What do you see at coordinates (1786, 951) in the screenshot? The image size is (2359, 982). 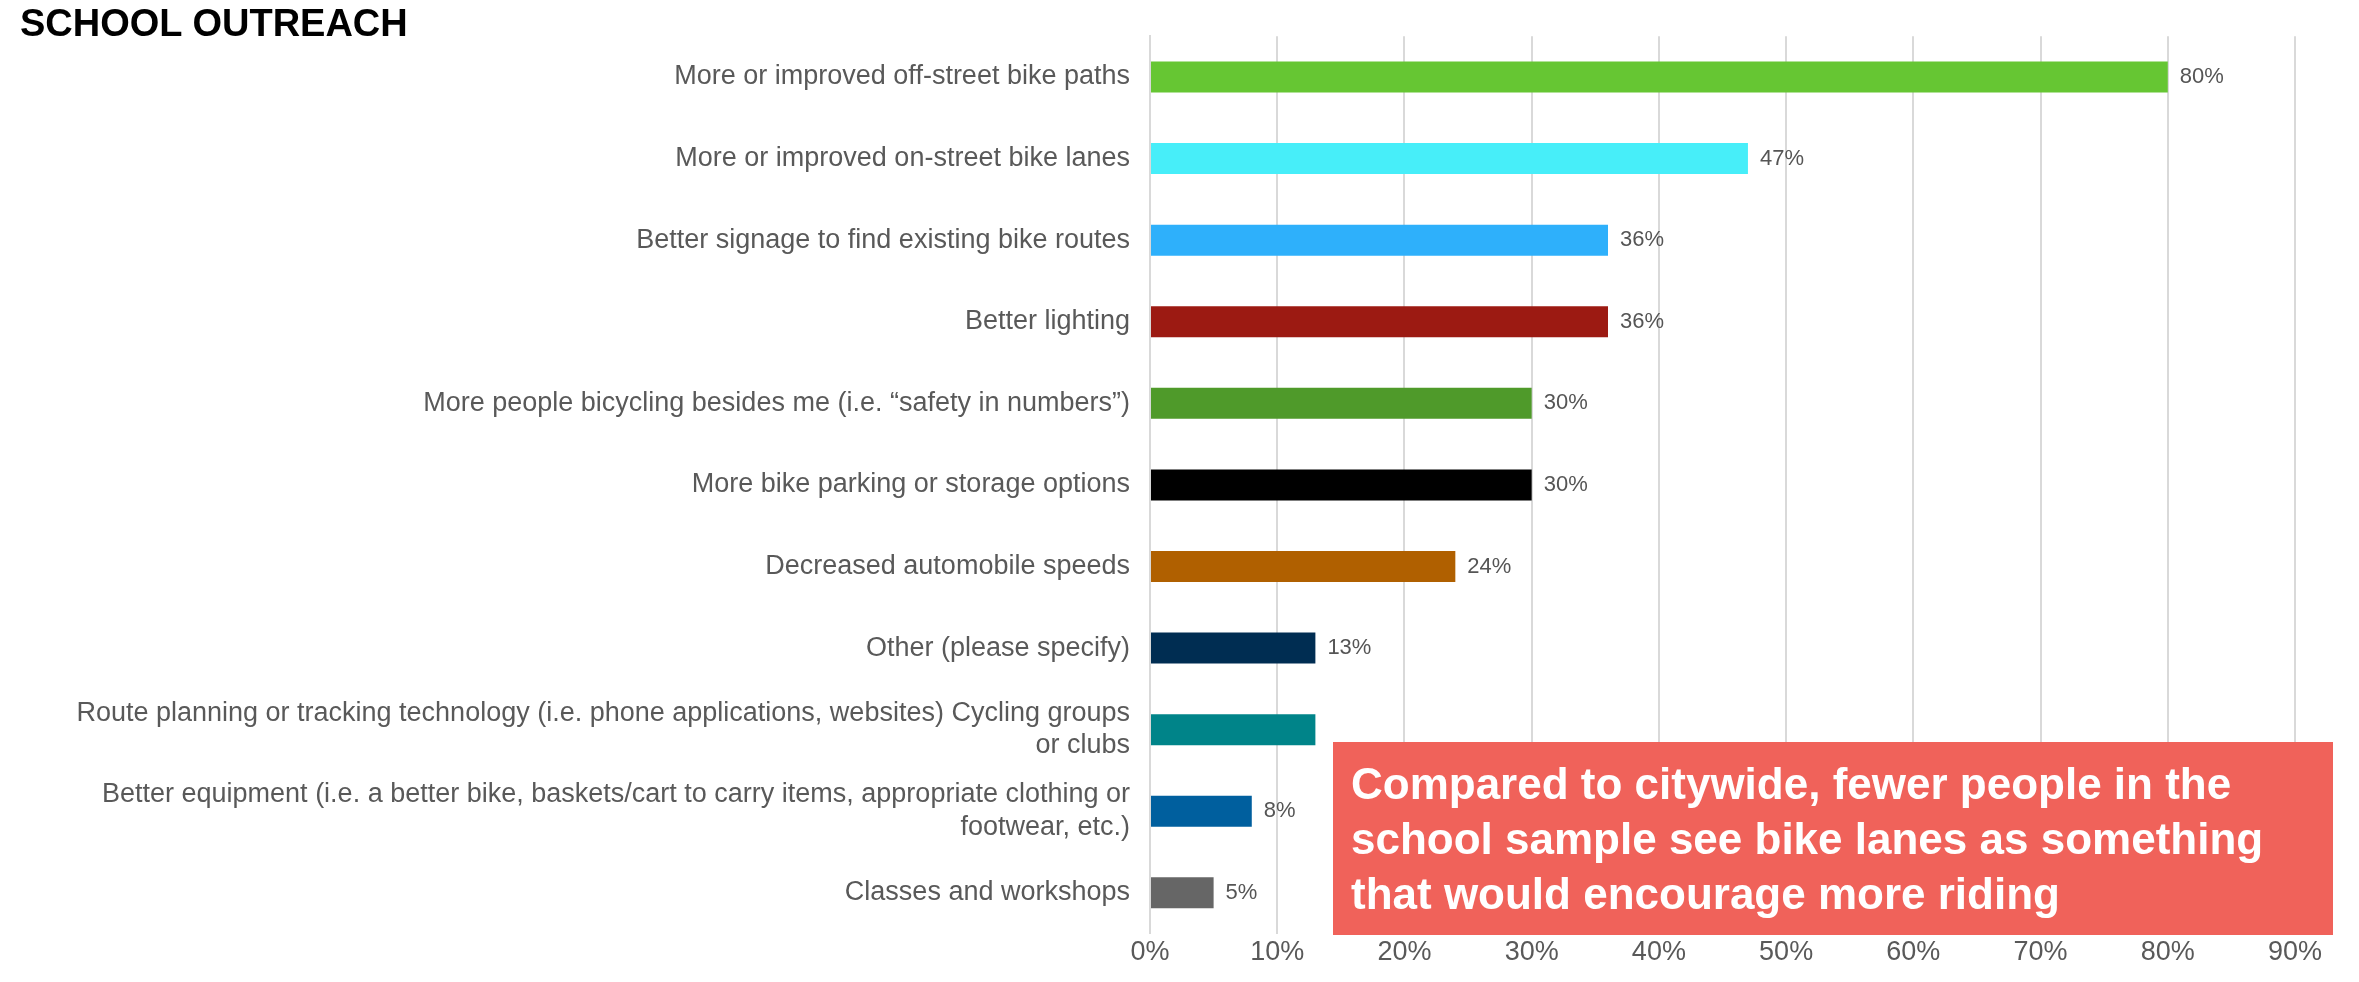 I see `x-tick-label: 50%` at bounding box center [1786, 951].